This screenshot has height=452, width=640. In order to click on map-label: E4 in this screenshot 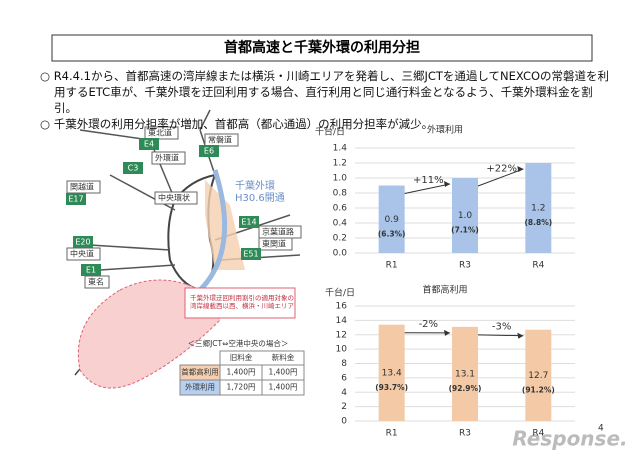, I will do `click(149, 144)`.